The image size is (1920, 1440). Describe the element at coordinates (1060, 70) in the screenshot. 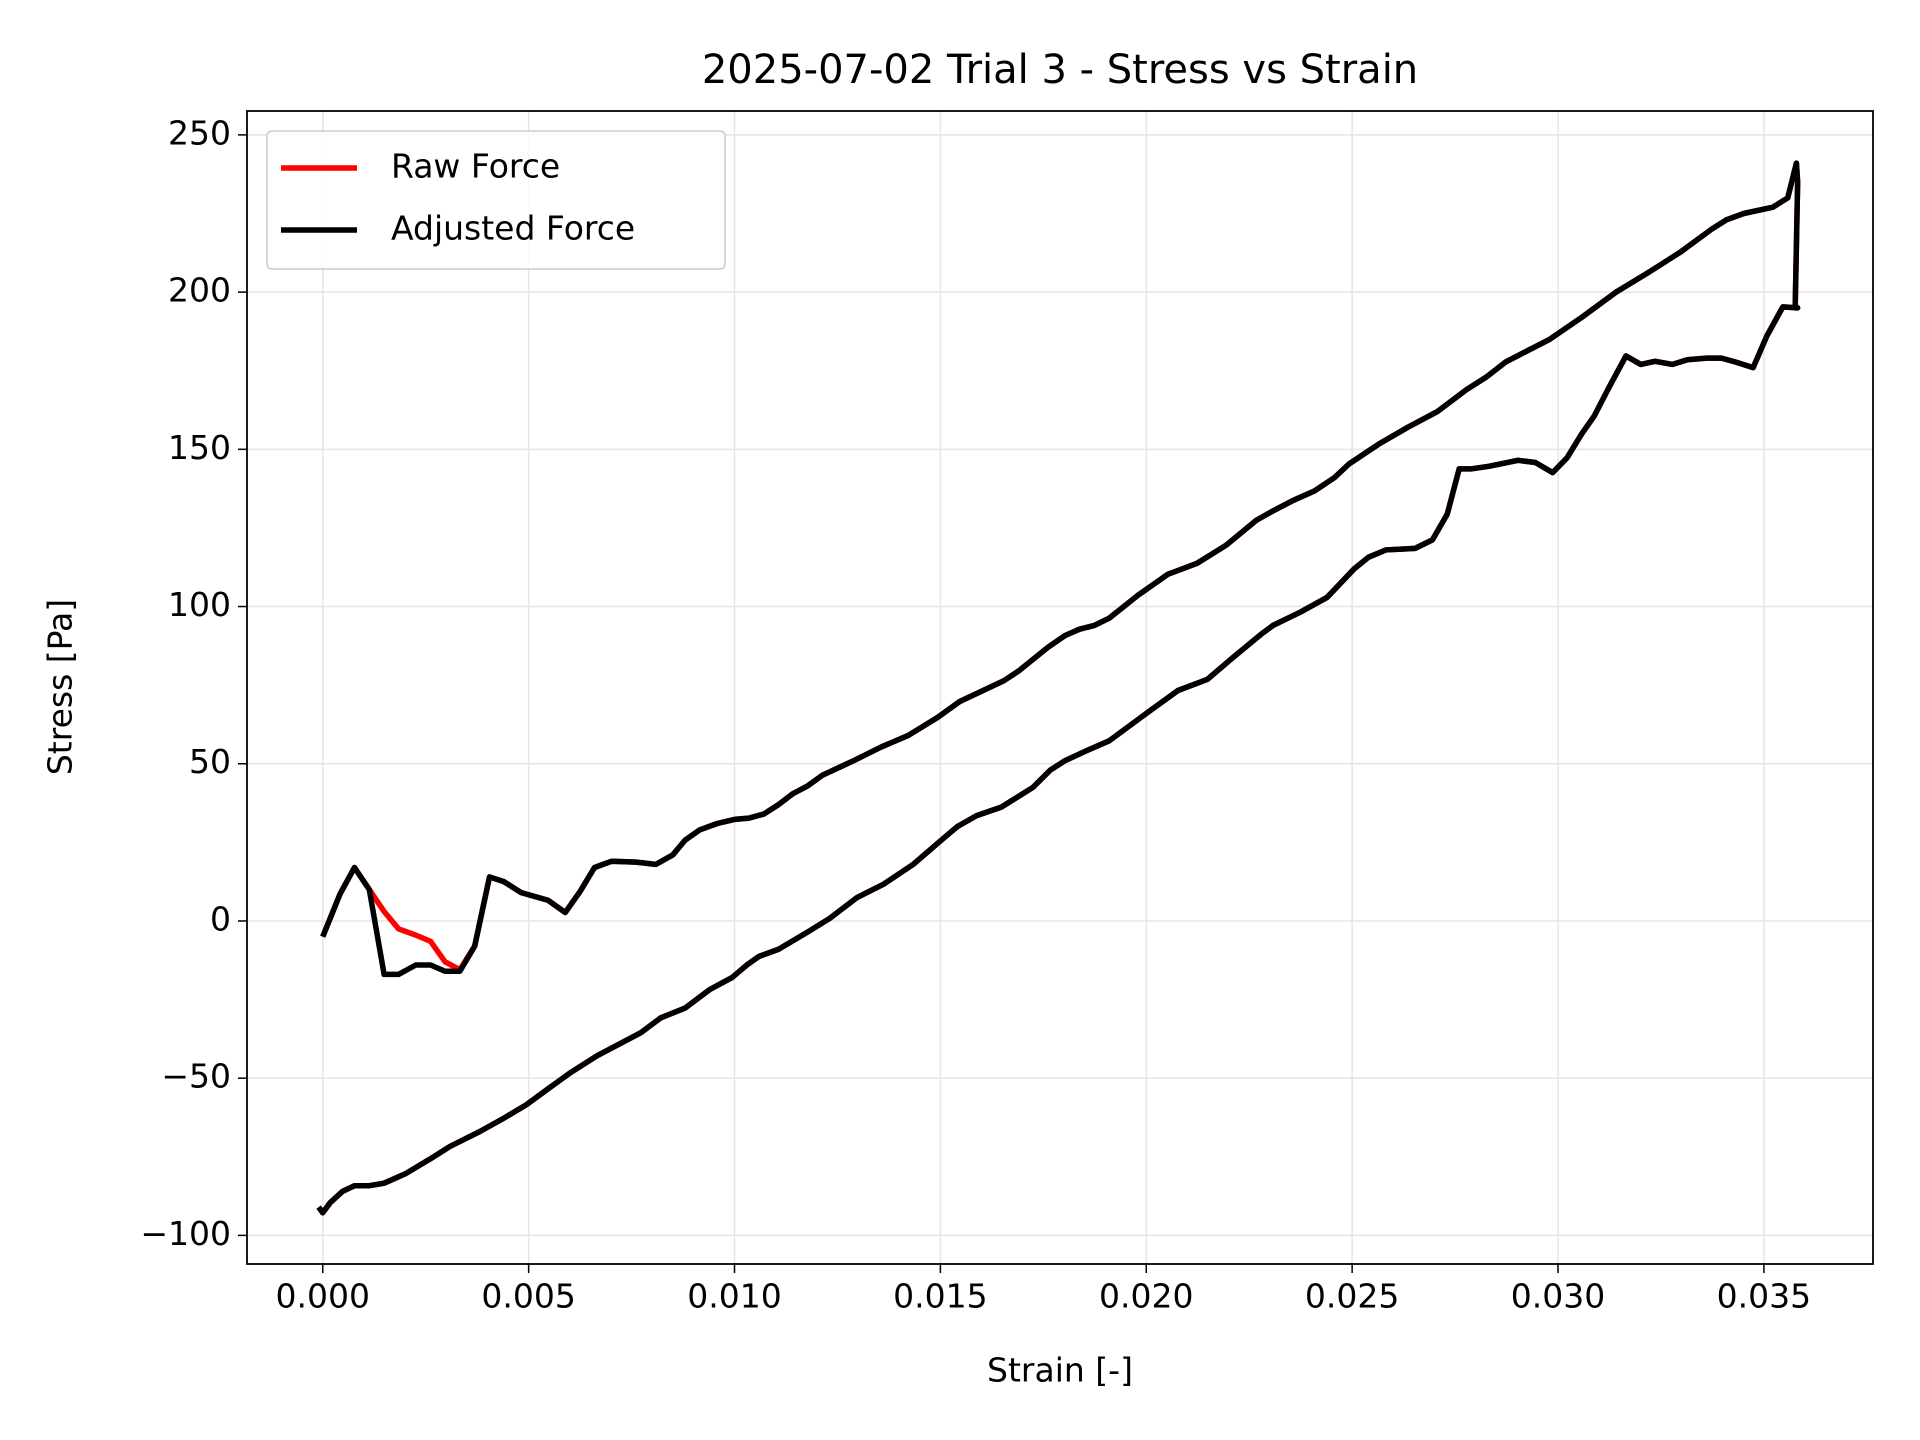

I see `chart-title: 2025-07-02 Trial 3 - Stress vs Strain` at that location.